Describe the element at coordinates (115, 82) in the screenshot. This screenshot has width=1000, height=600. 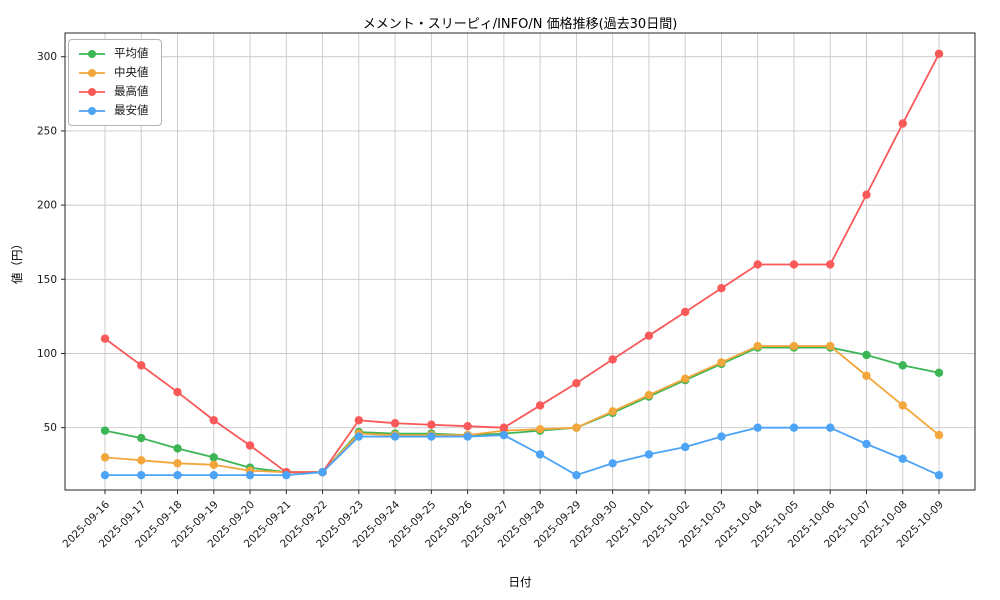
I see `legend: 平均値中央値最高値最安値` at that location.